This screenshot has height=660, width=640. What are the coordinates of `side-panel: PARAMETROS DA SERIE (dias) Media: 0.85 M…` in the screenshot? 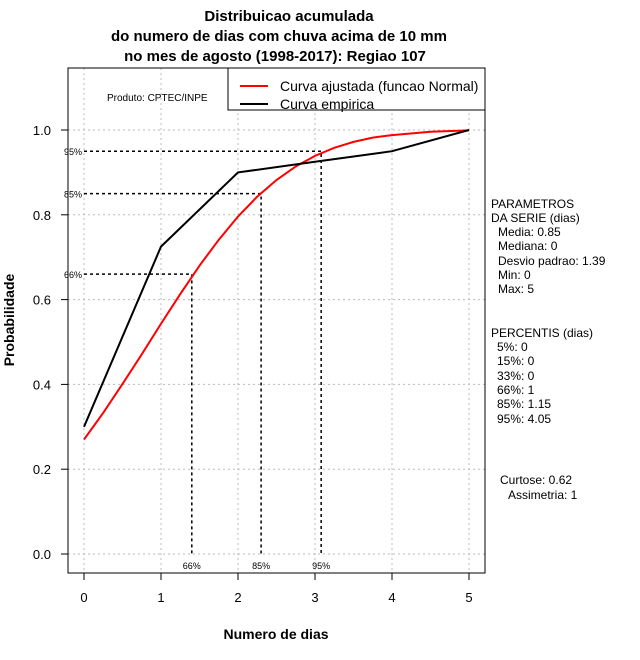 It's located at (548, 349).